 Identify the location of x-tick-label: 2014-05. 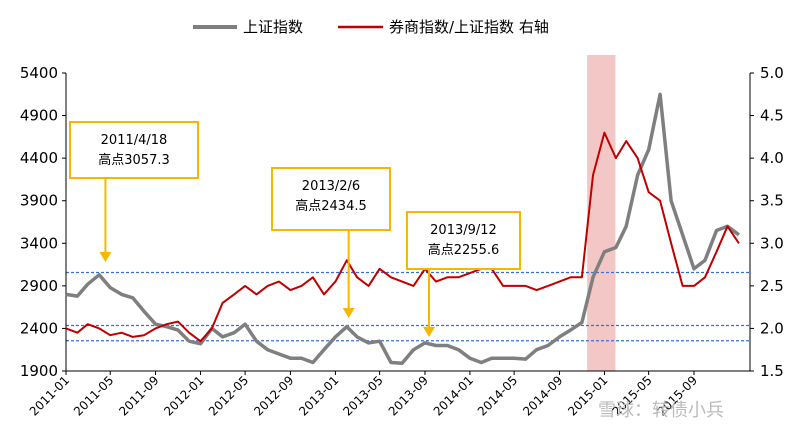
(497, 395).